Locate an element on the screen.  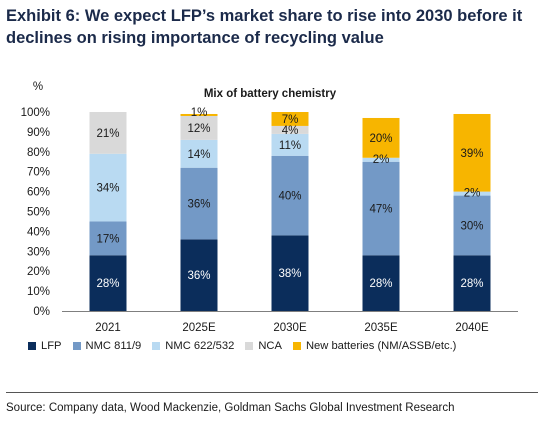
y-tick-label: 20% is located at coordinates (38, 272).